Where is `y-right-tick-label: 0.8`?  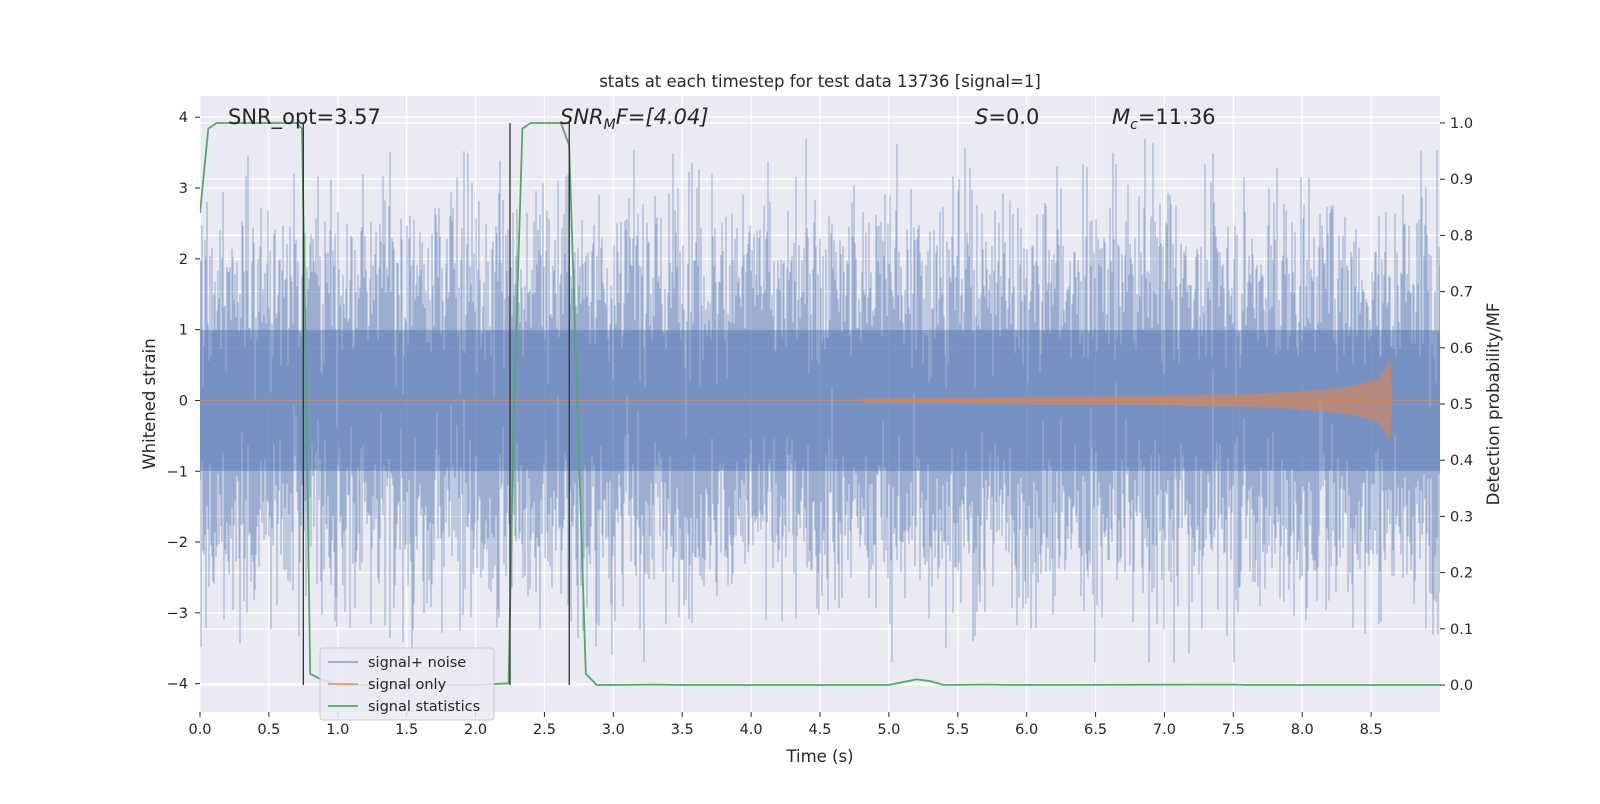
y-right-tick-label: 0.8 is located at coordinates (1461, 236).